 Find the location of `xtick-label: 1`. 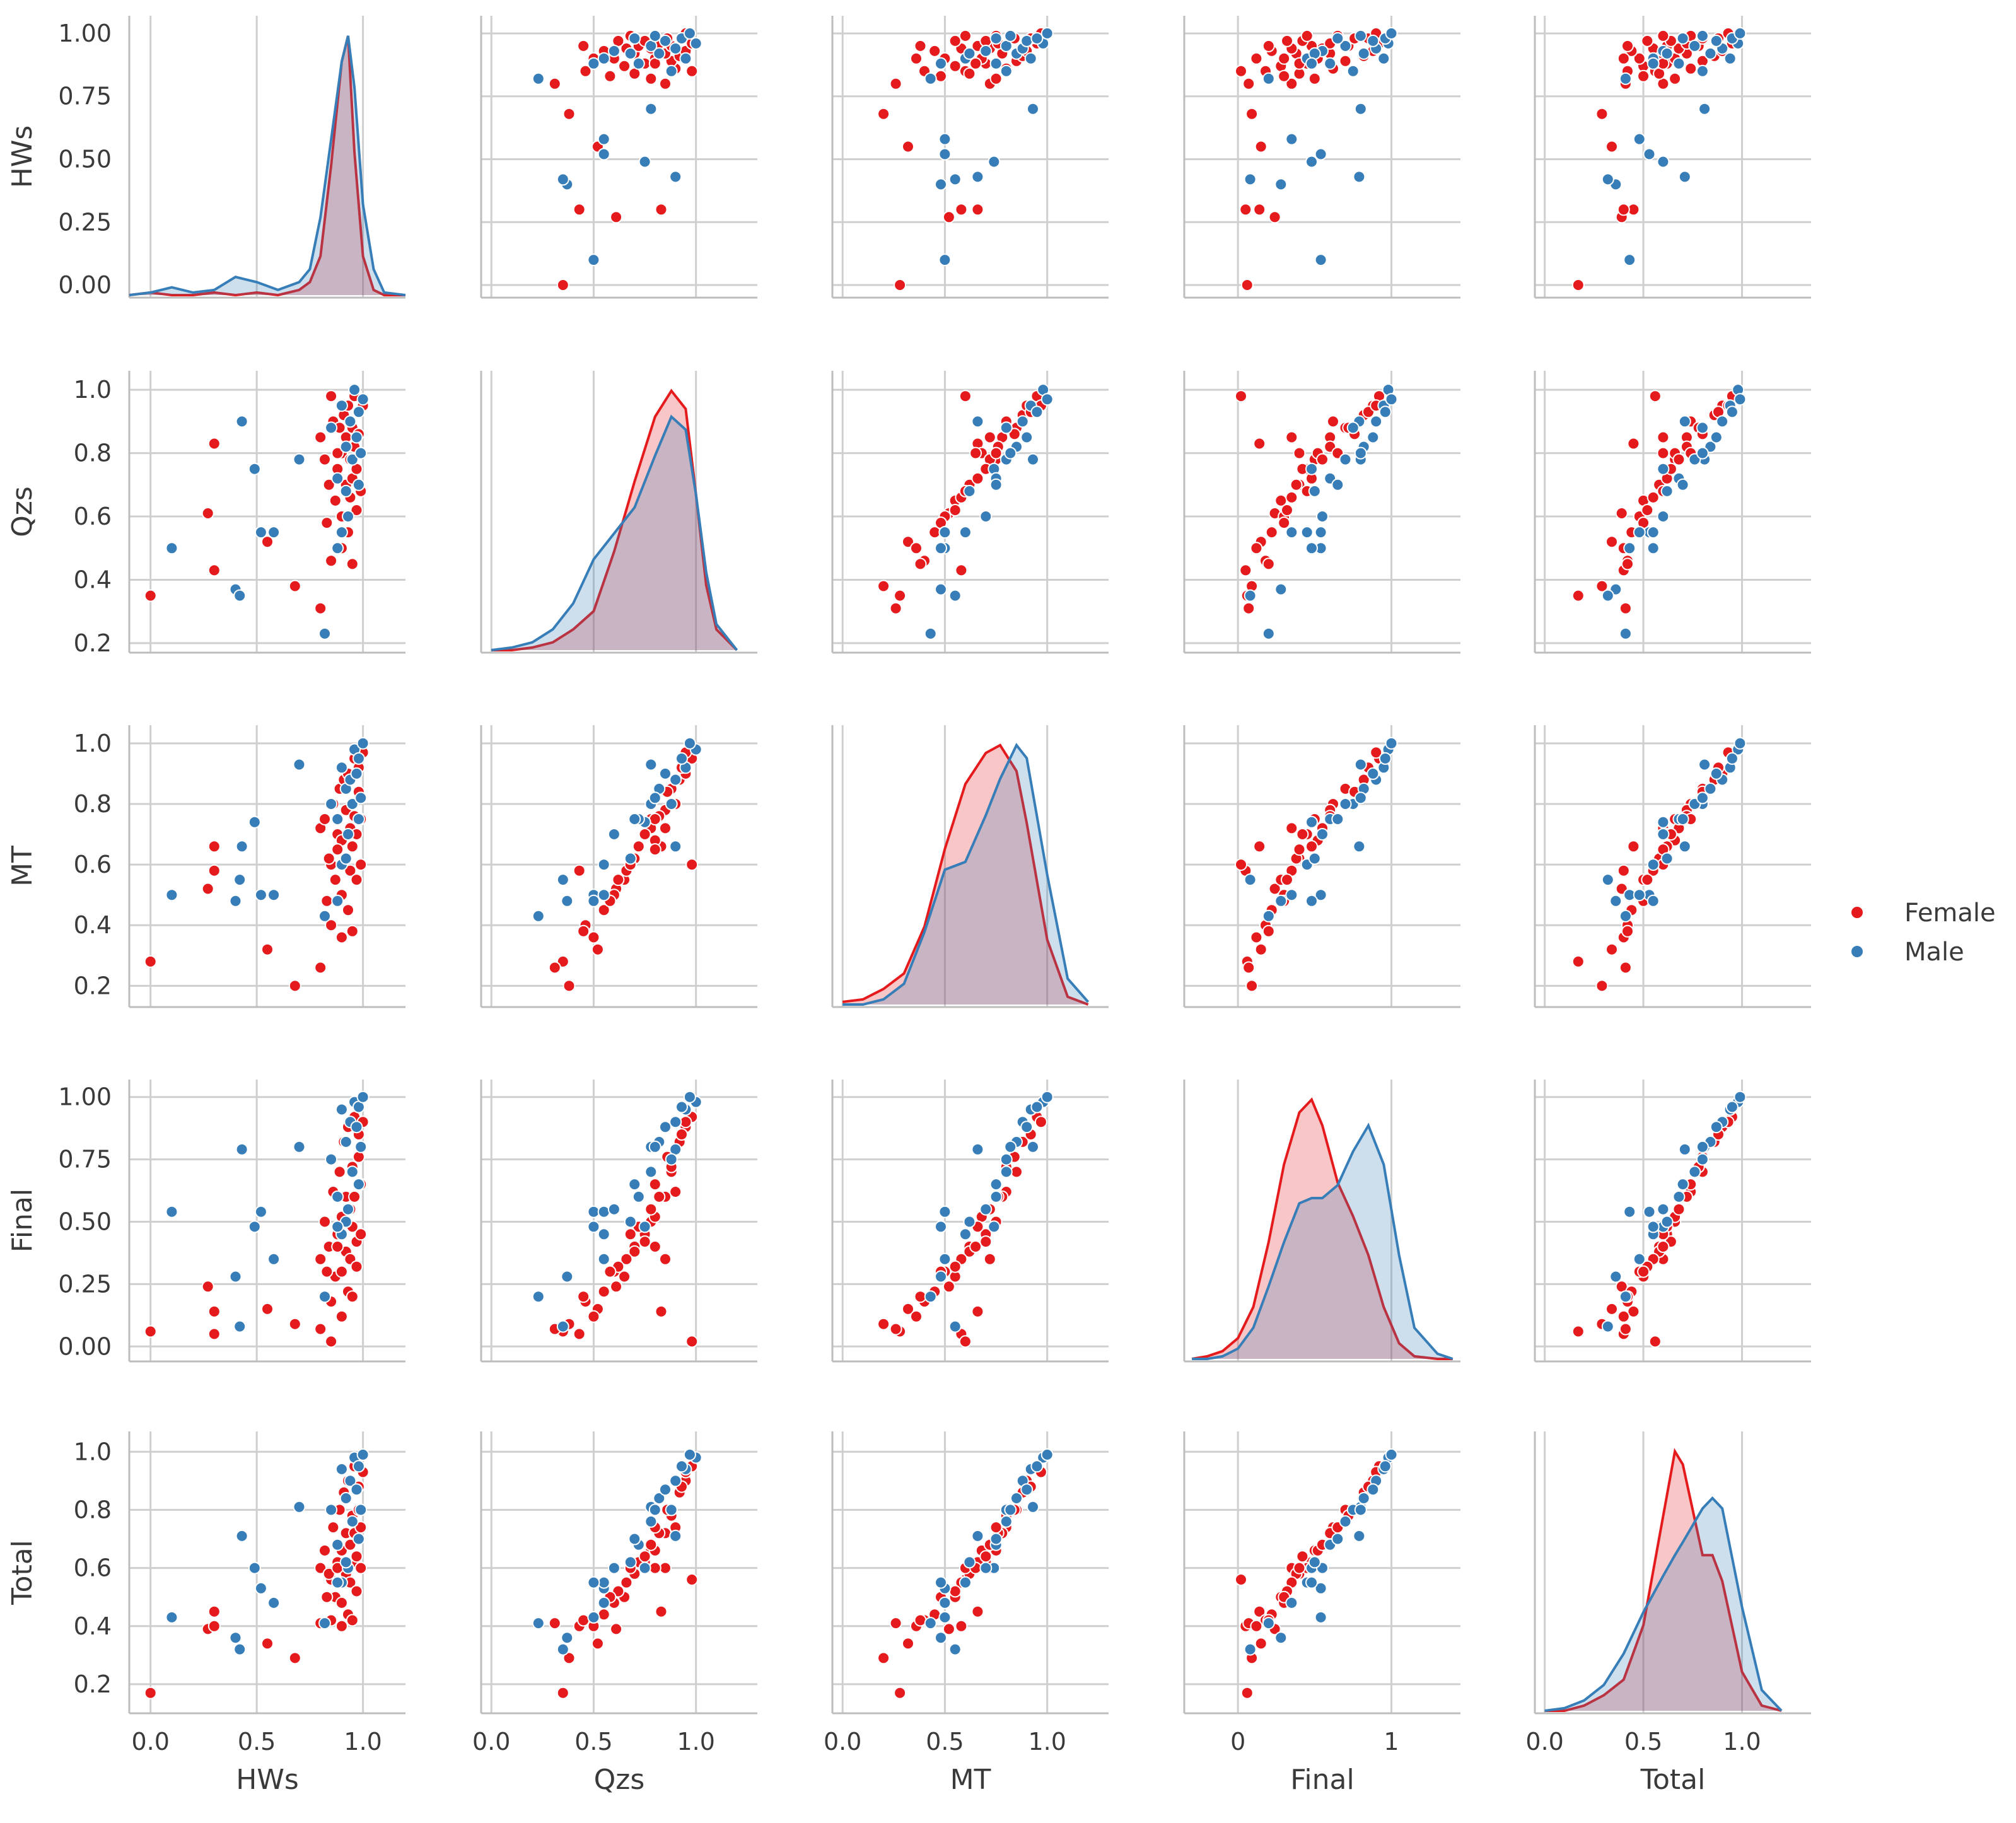

xtick-label: 1 is located at coordinates (1392, 1742).